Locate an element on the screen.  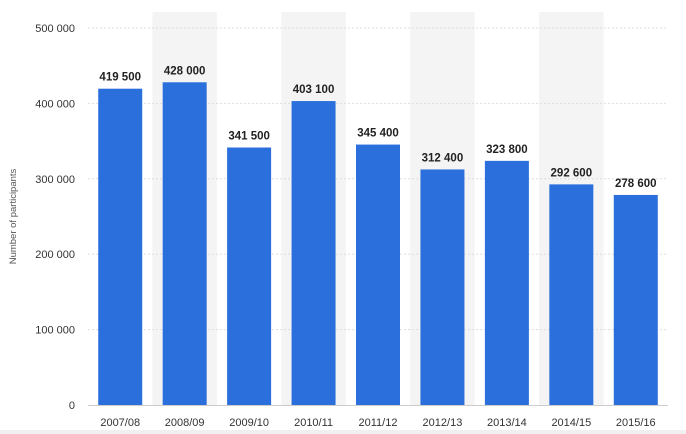
x-tick-label: 2008/09 is located at coordinates (185, 423).